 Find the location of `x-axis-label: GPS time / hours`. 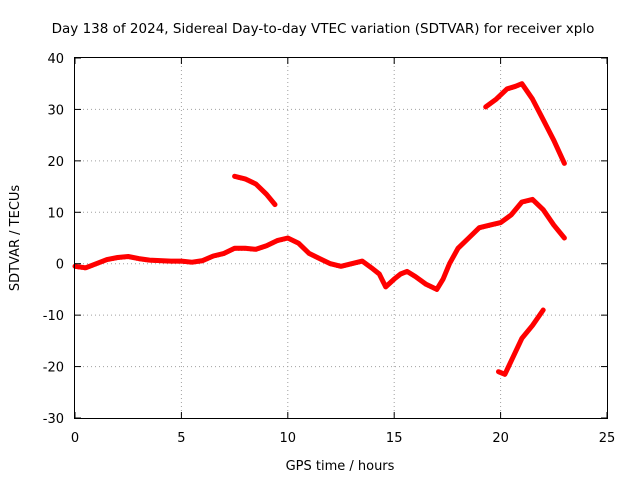

x-axis-label: GPS time / hours is located at coordinates (340, 466).